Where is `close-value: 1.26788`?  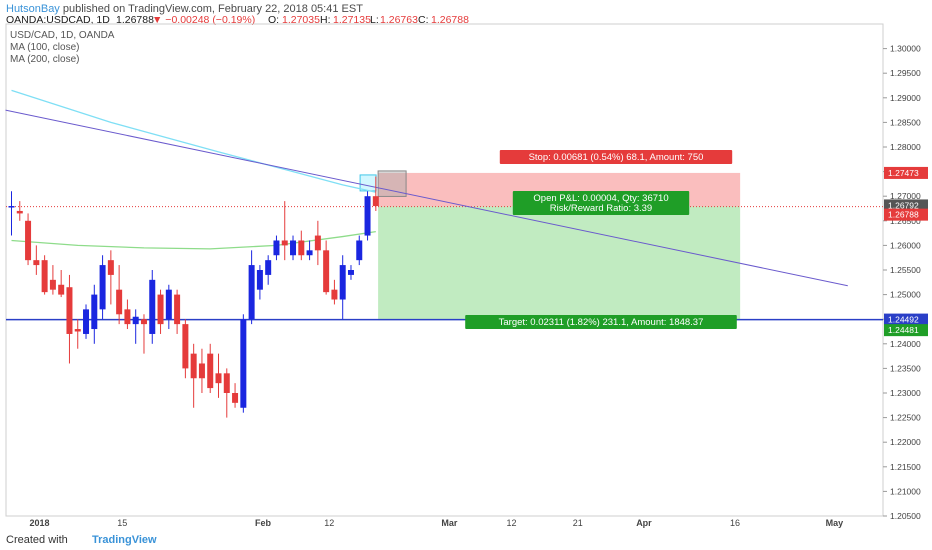
close-value: 1.26788 is located at coordinates (450, 20).